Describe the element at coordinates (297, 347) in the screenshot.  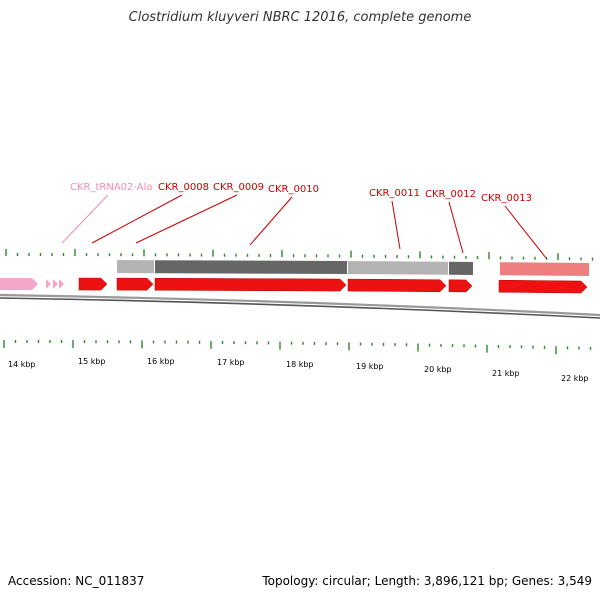
I see `bottom-tick-track` at that location.